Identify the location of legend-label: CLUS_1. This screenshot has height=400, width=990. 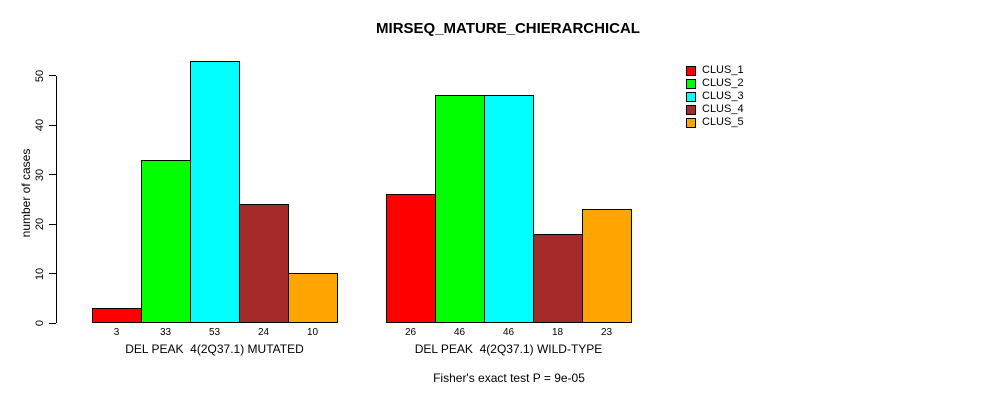
(723, 70).